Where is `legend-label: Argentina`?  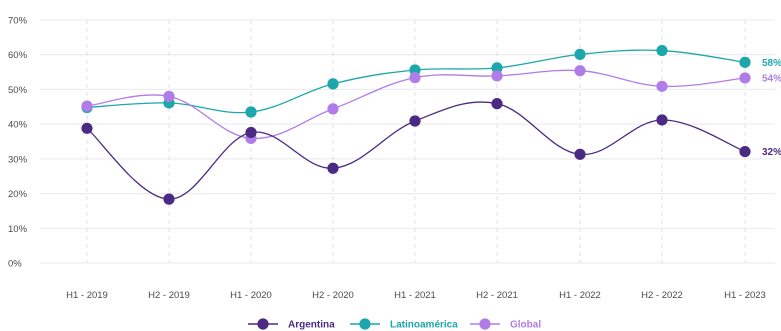 legend-label: Argentina is located at coordinates (311, 325).